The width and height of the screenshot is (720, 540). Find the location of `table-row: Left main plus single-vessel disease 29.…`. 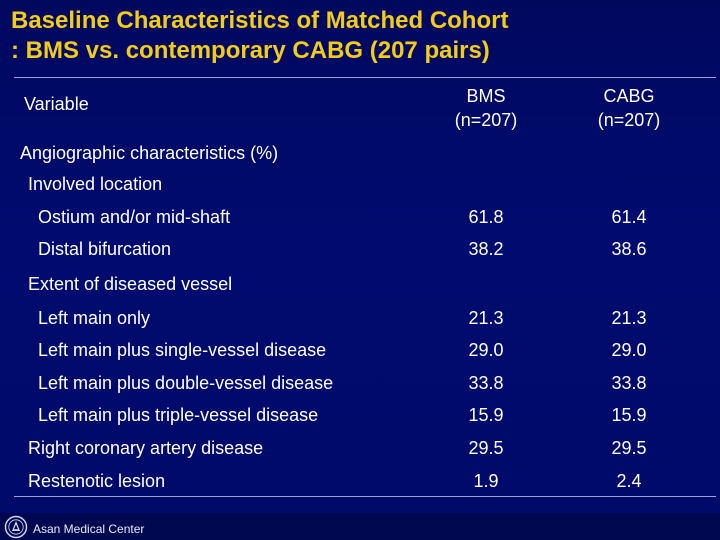

table-row: Left main plus single-vessel disease 29.… is located at coordinates (360, 350).